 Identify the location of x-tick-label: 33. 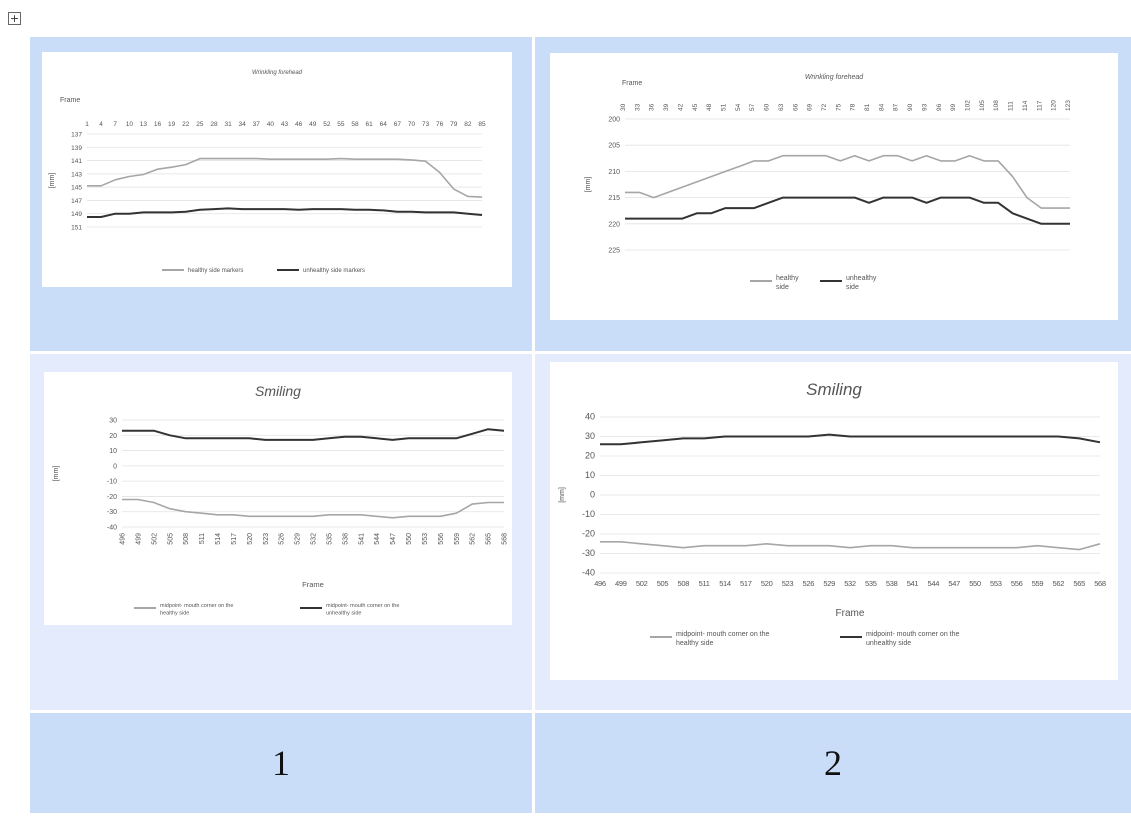
(637, 107).